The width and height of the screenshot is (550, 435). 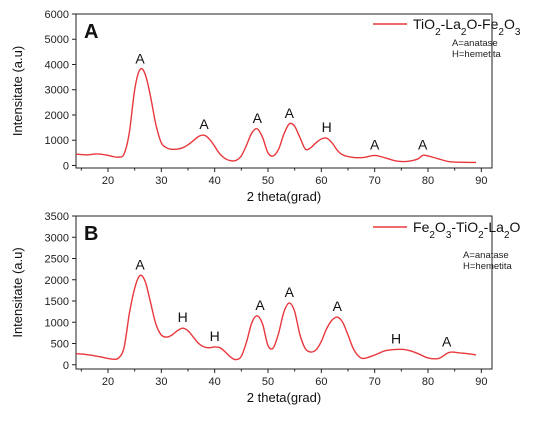 I want to click on y-tick-label: 3500, so click(x=57, y=217).